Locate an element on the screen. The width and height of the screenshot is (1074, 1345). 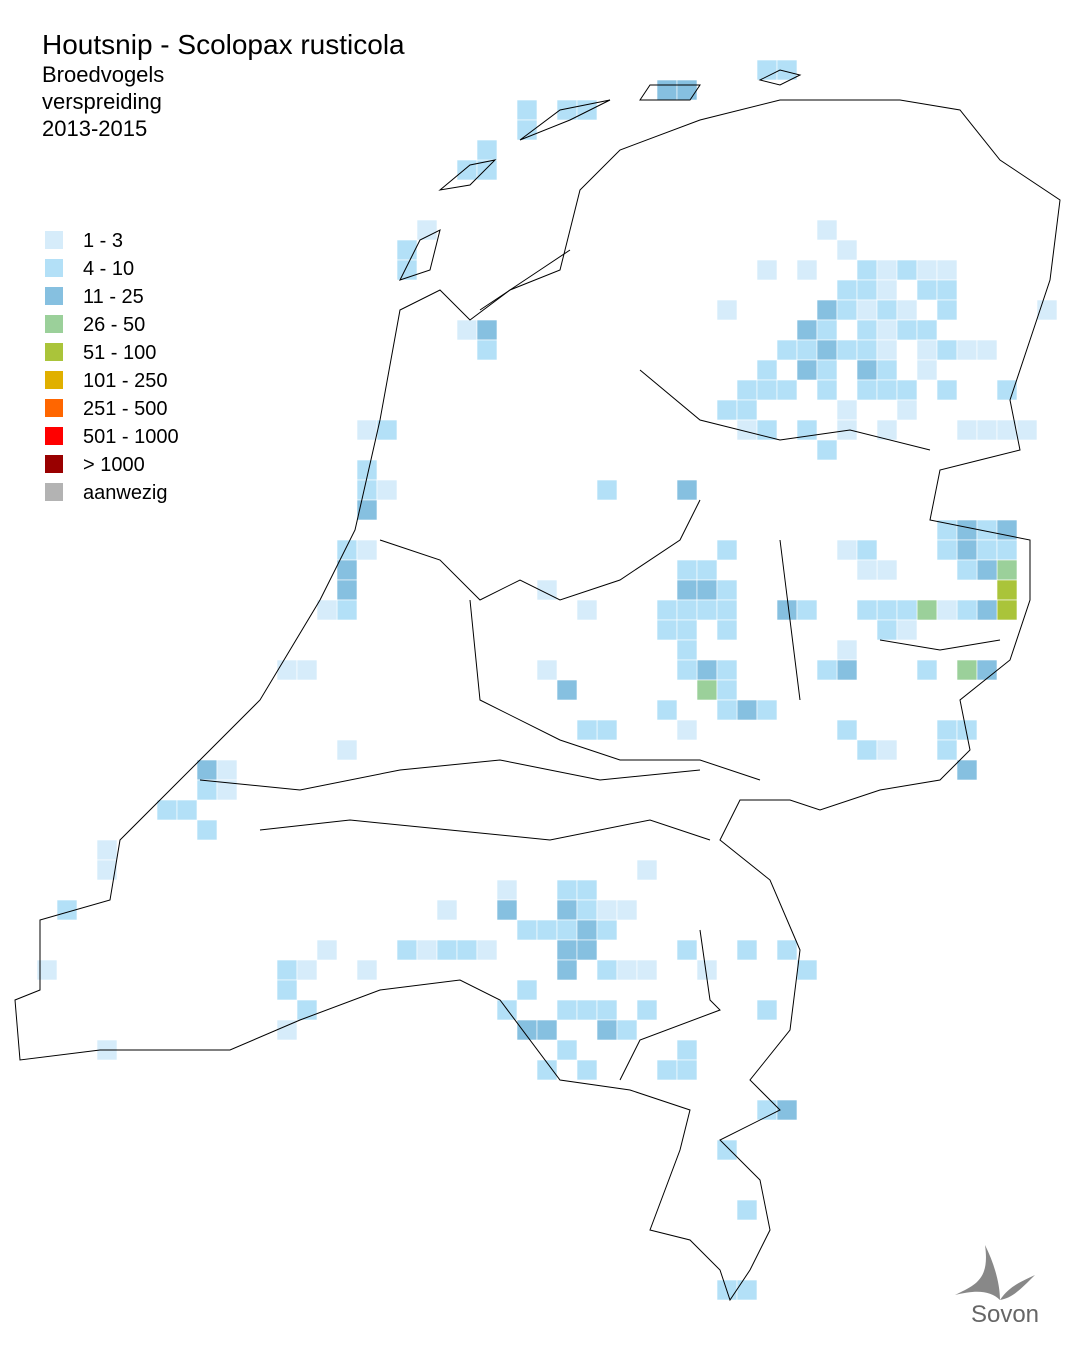
logo-text: Sovon is located at coordinates (1005, 1314).